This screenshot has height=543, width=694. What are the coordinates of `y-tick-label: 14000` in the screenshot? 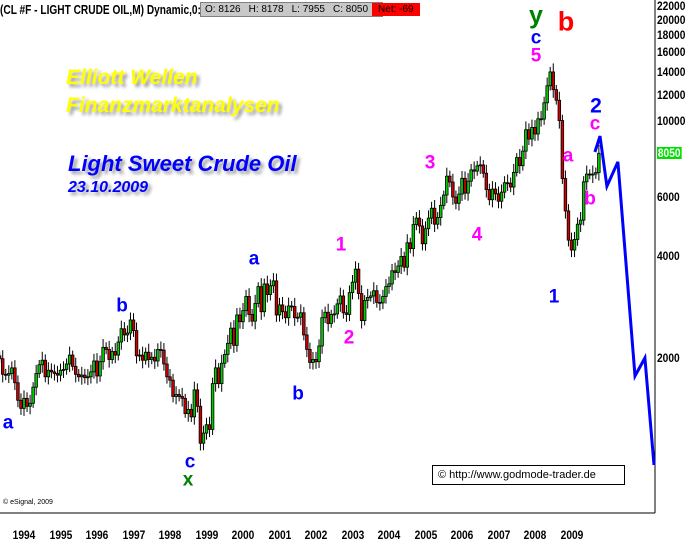 It's located at (671, 71).